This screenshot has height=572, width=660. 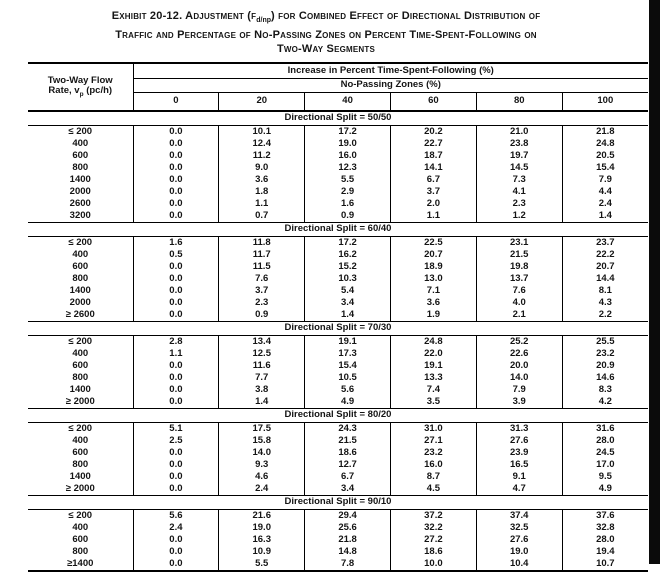 I want to click on section-banner-row: Directional Split = 60/40, so click(x=338, y=229).